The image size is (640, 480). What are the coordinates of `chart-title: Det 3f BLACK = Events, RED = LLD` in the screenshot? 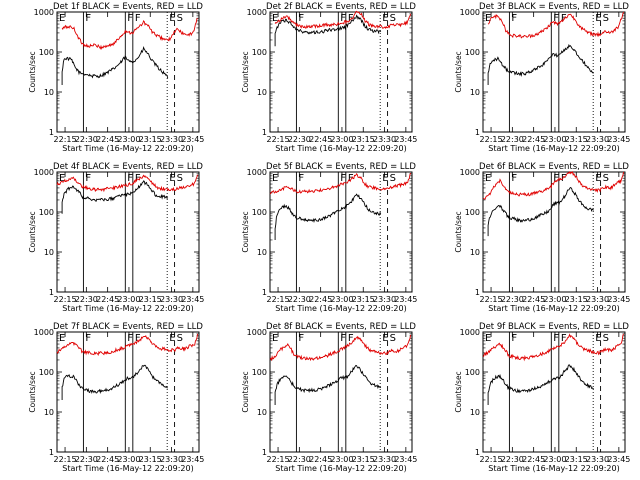 It's located at (554, 7).